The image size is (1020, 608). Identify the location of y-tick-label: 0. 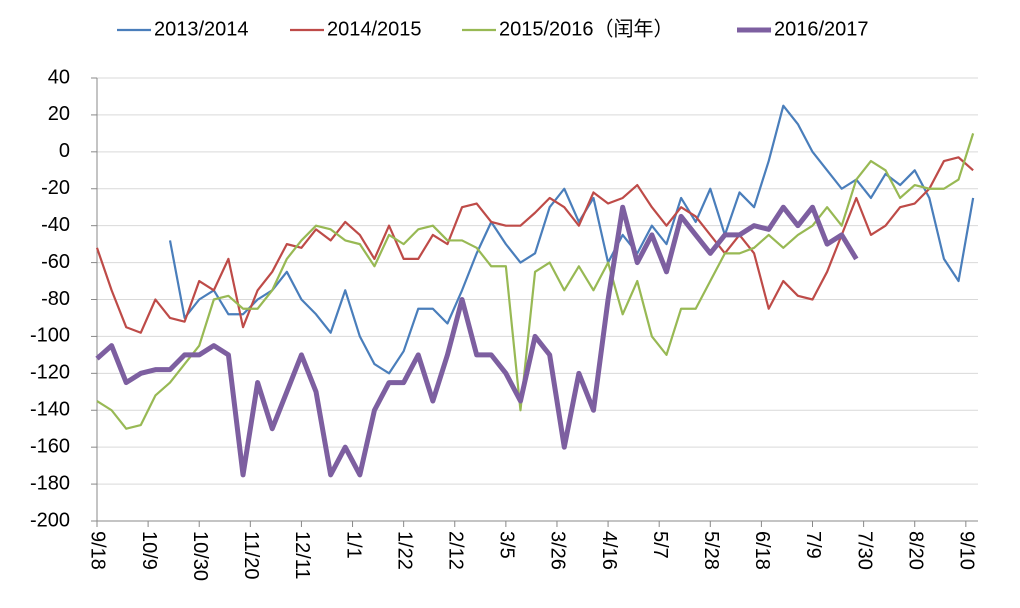
(64, 151).